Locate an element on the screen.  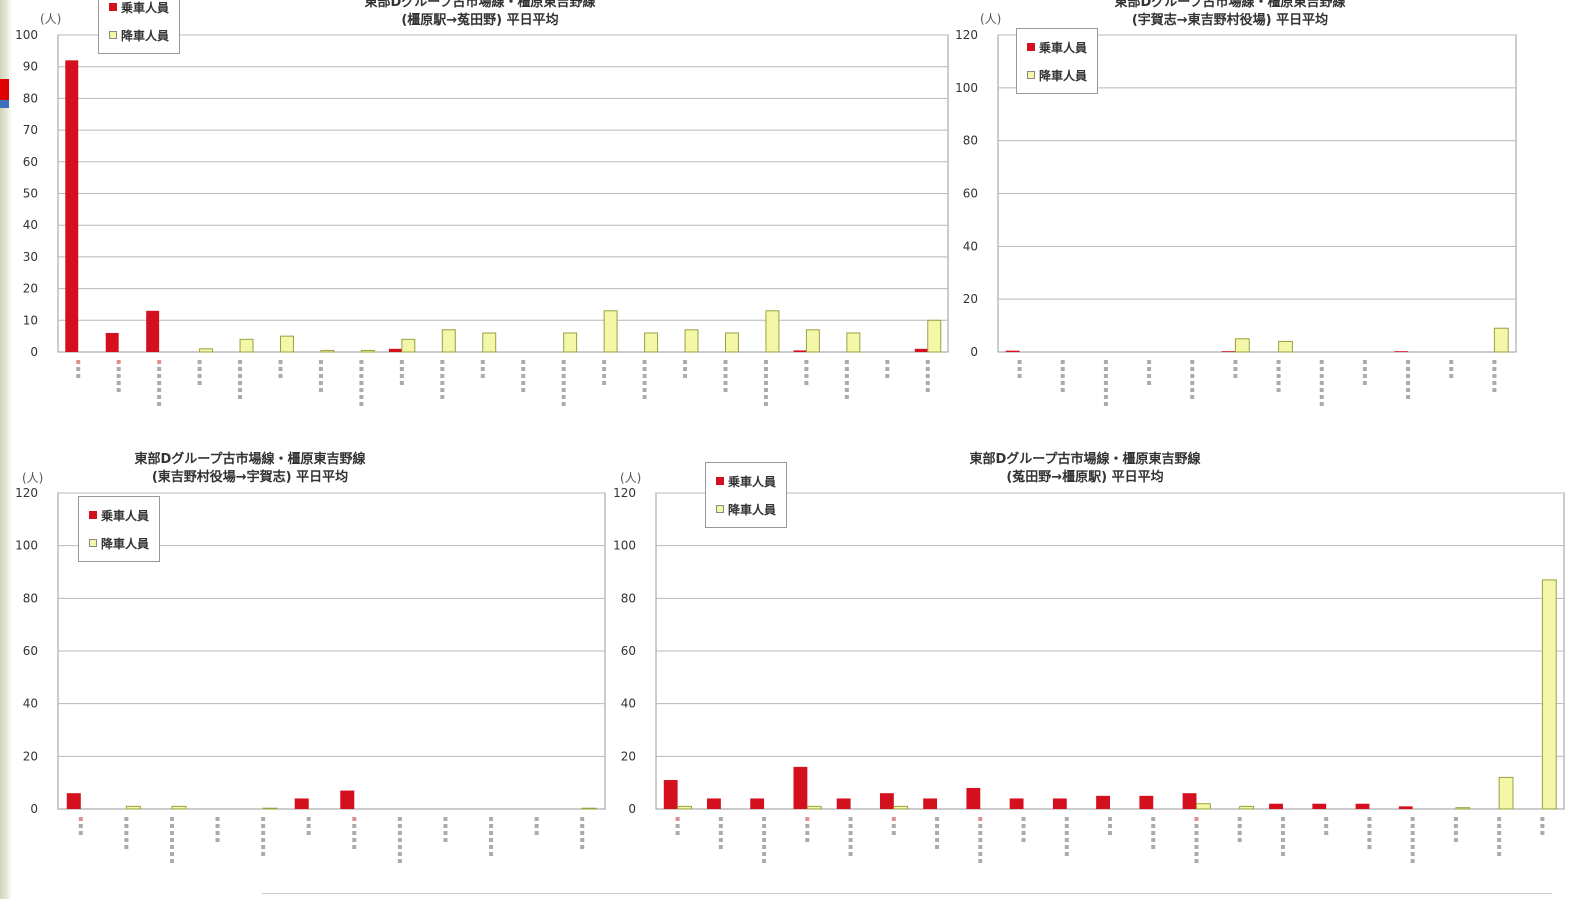
legend-boarding: 乗車人員 is located at coordinates (1057, 47).